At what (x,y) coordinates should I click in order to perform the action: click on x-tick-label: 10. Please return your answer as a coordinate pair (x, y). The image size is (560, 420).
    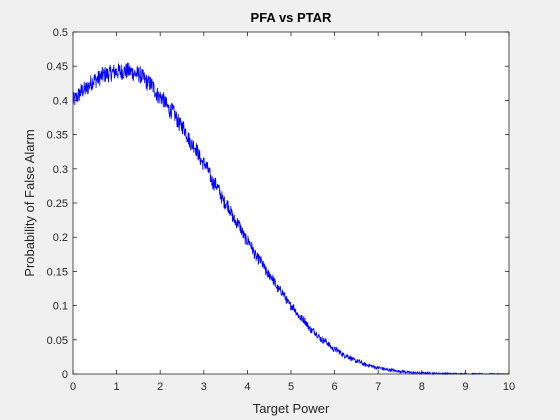
    Looking at the image, I should click on (509, 387).